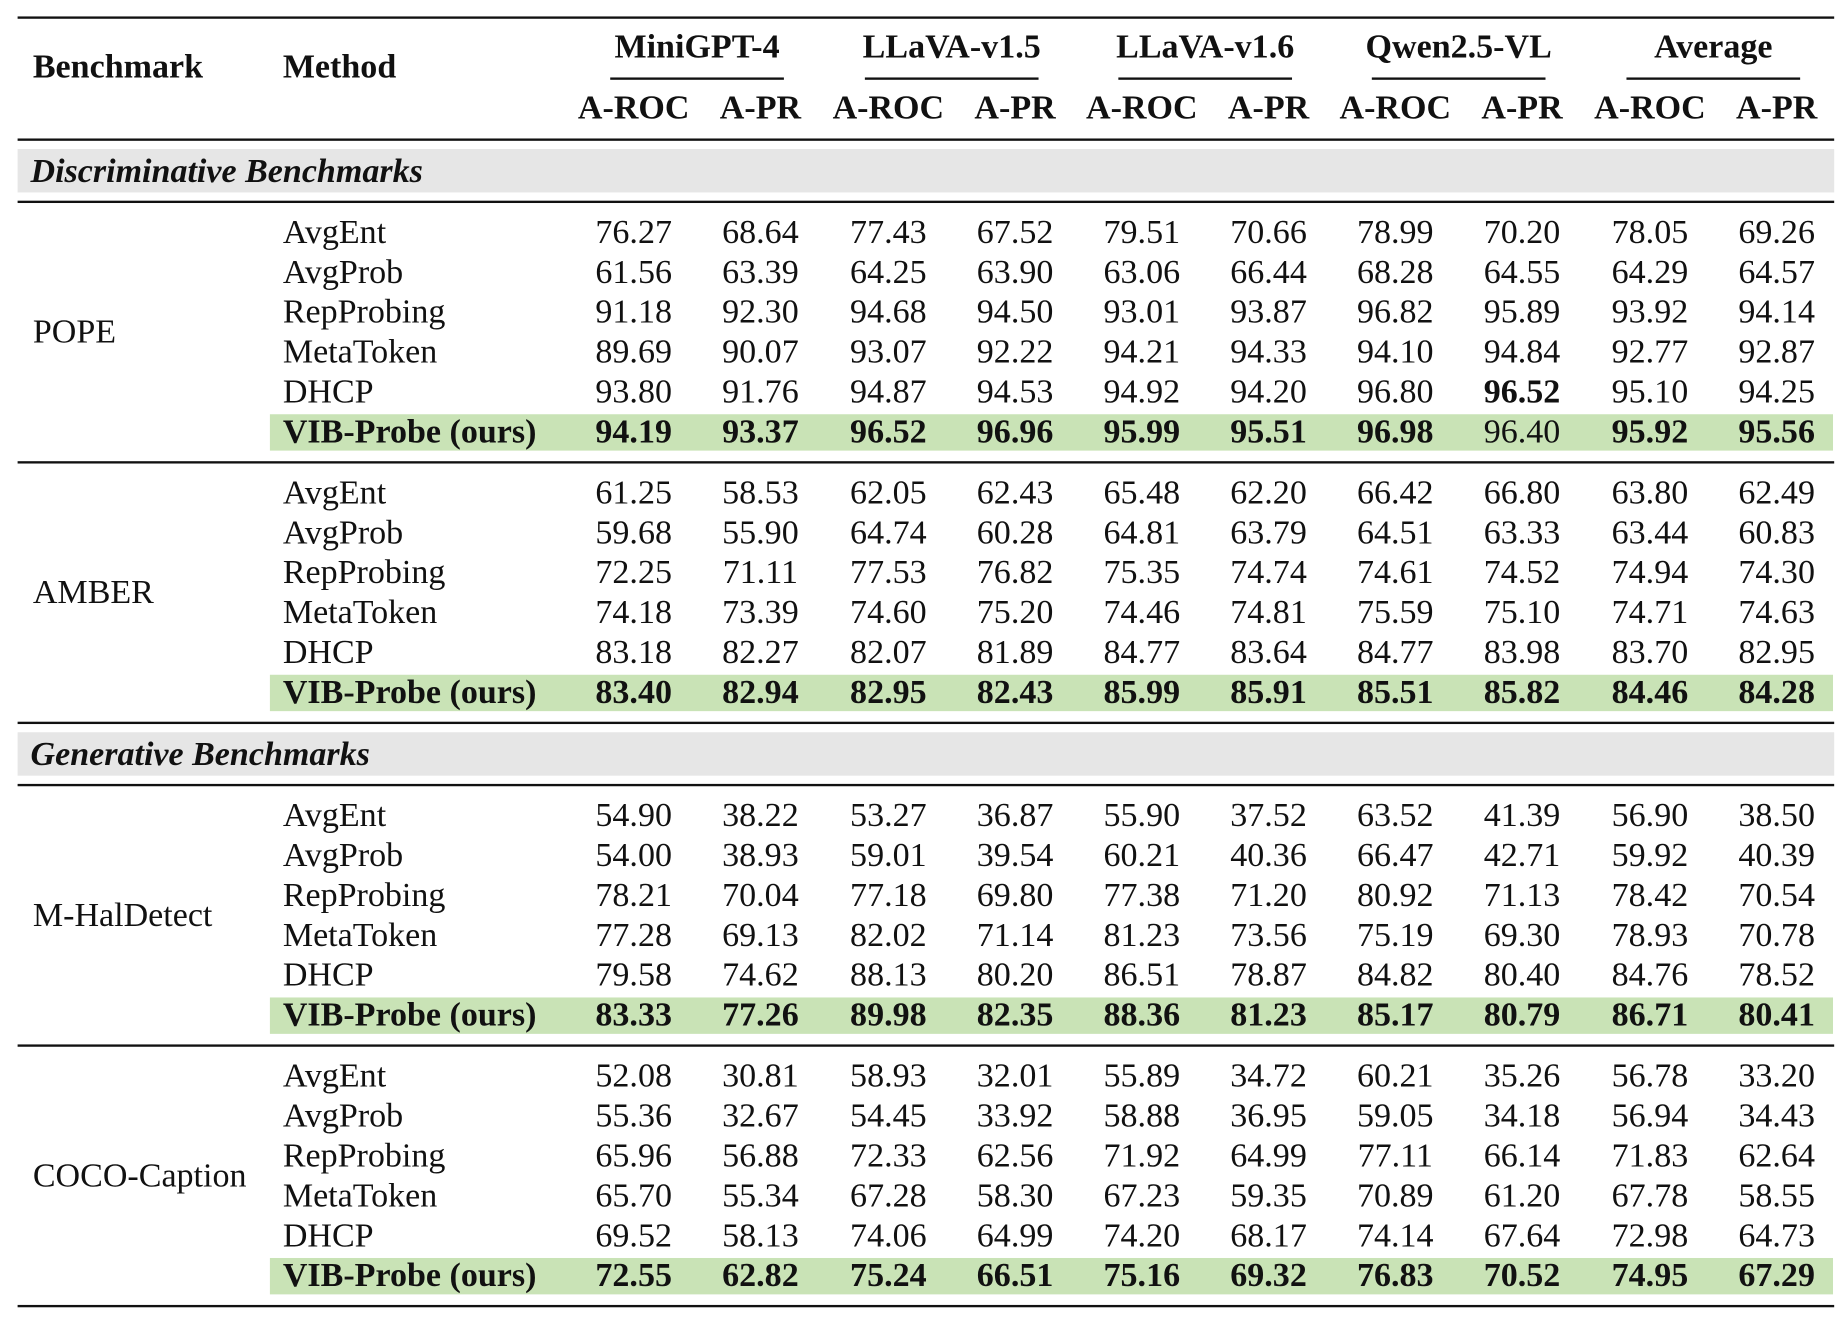 This screenshot has width=1841, height=1320. Describe the element at coordinates (633, 974) in the screenshot. I see `value-cell: 79.58` at that location.